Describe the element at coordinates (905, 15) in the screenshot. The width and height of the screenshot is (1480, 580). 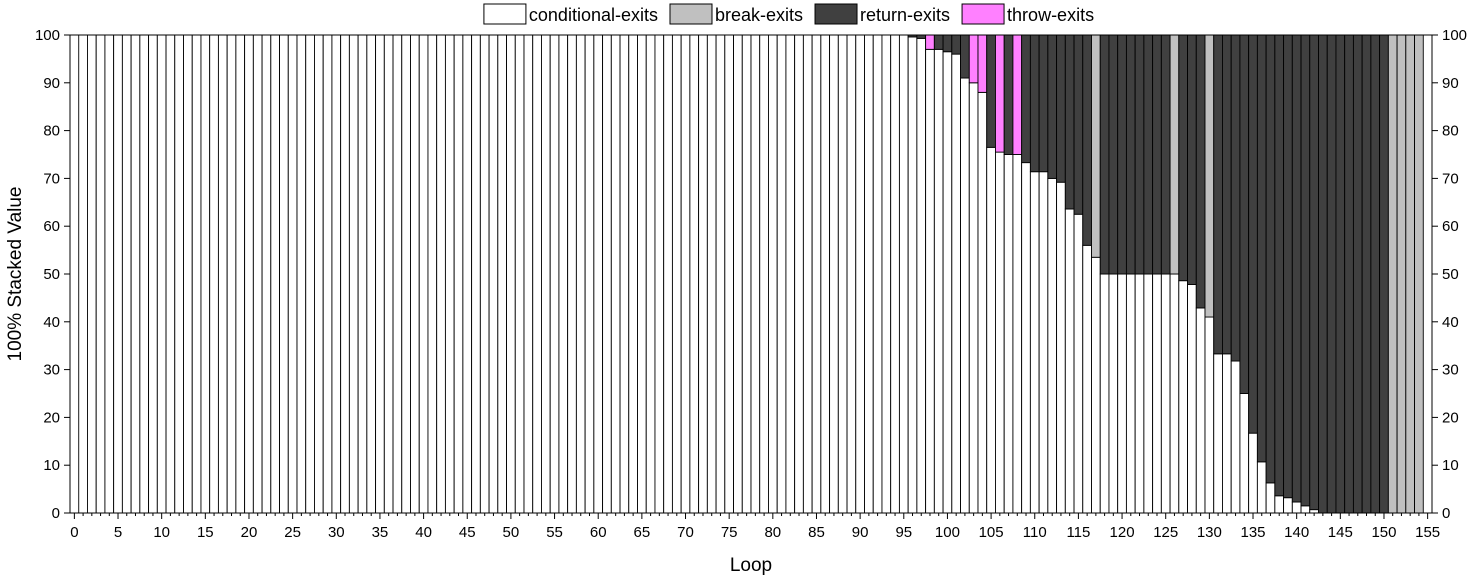
I see `legend-label-return-exits: return-exits` at that location.